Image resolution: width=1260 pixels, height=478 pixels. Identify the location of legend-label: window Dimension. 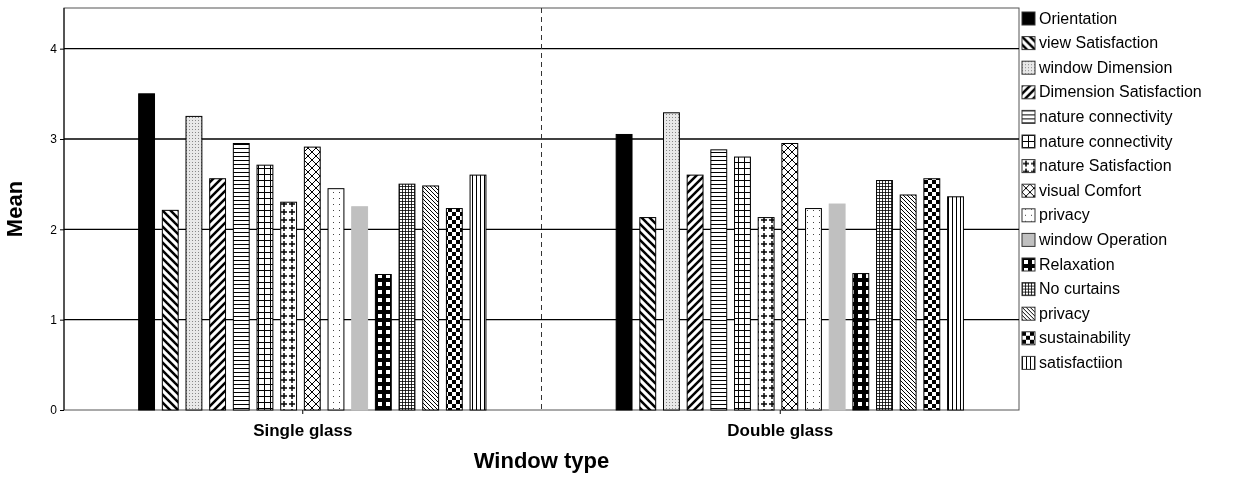
(1105, 67).